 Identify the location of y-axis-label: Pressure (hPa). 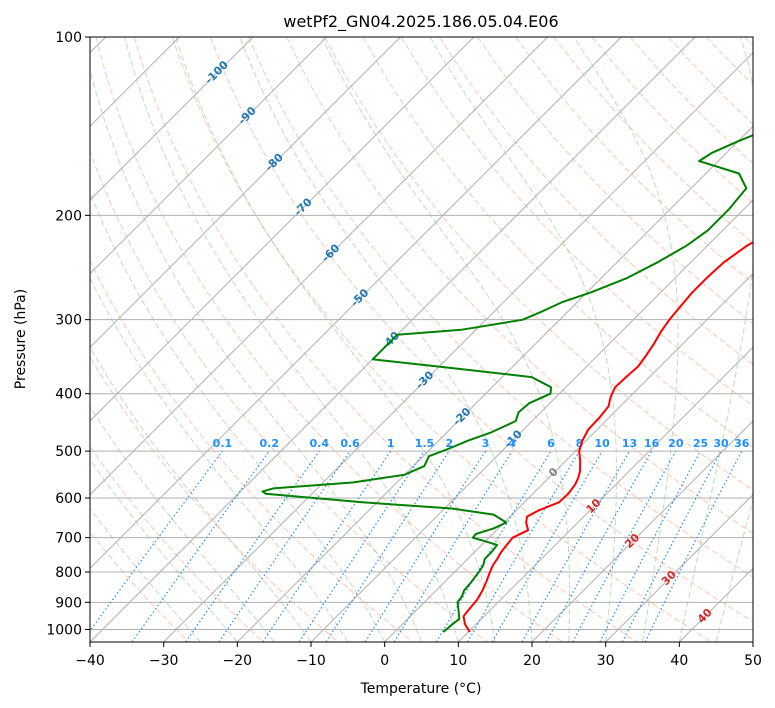
(21, 339).